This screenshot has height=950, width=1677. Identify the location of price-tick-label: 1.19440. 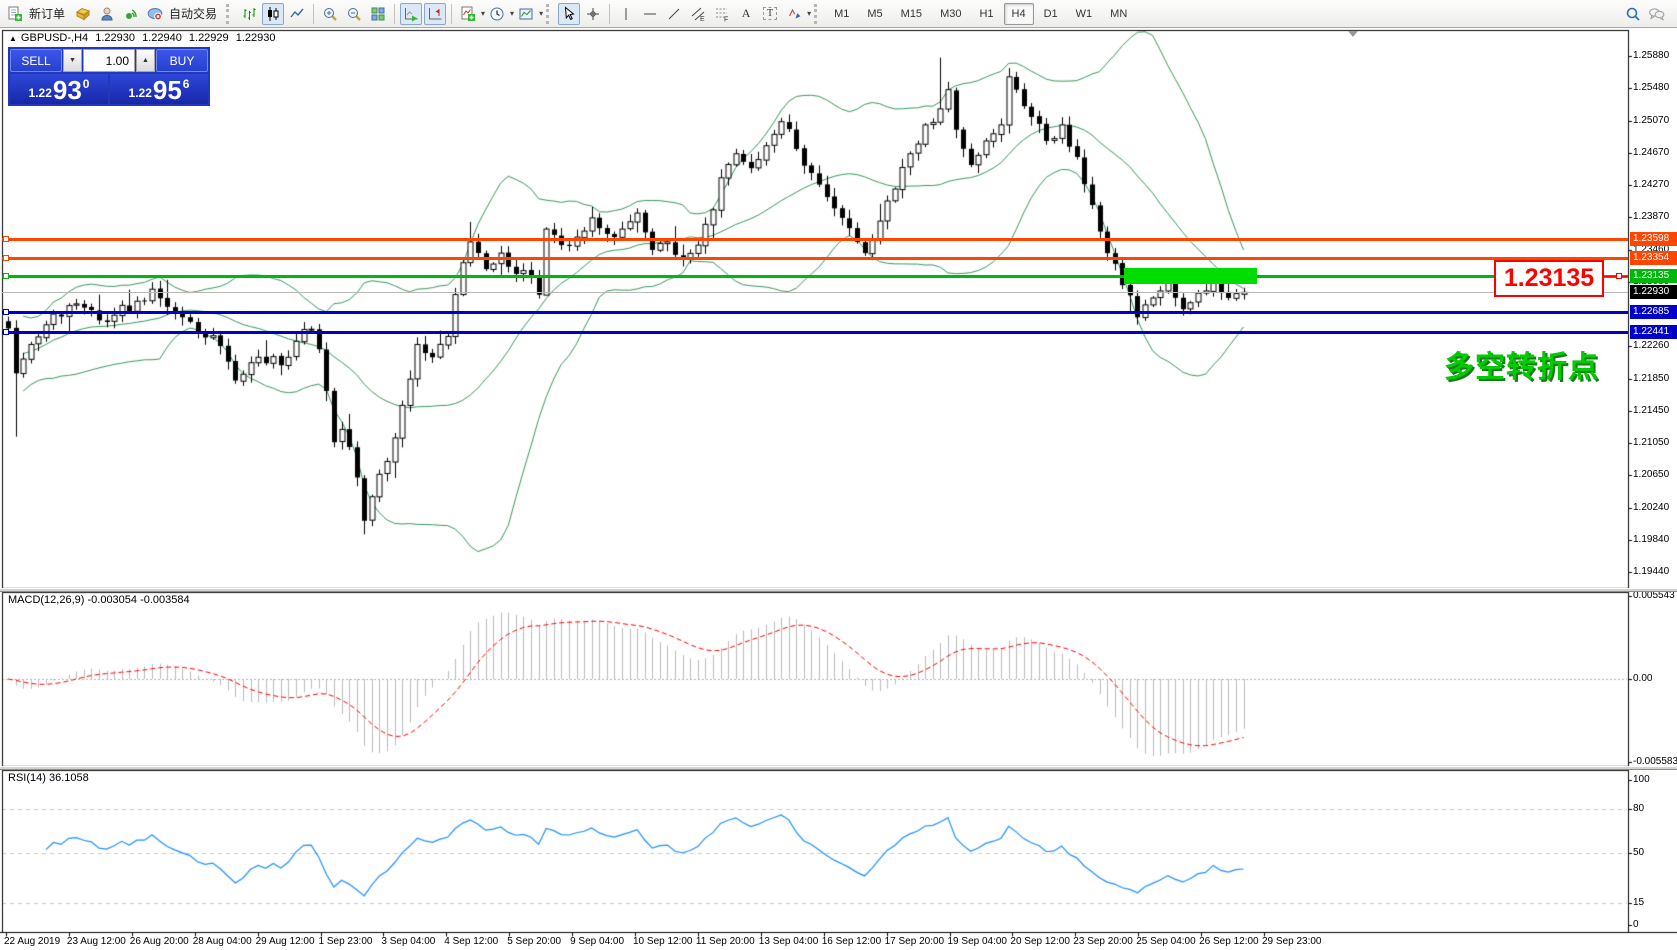
(1651, 571).